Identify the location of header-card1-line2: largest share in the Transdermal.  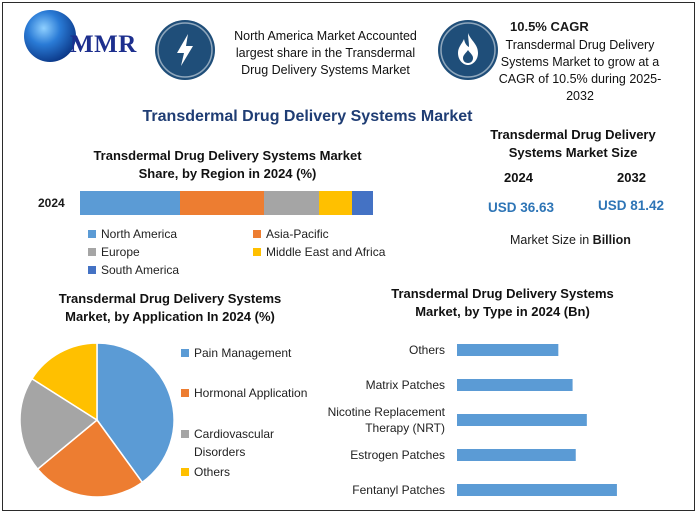
(325, 53).